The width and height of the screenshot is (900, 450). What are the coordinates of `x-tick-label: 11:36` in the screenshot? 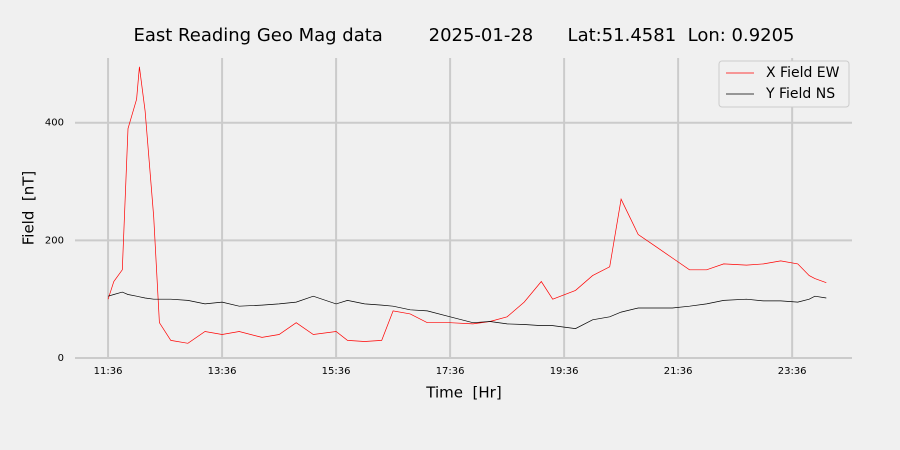 It's located at (108, 371).